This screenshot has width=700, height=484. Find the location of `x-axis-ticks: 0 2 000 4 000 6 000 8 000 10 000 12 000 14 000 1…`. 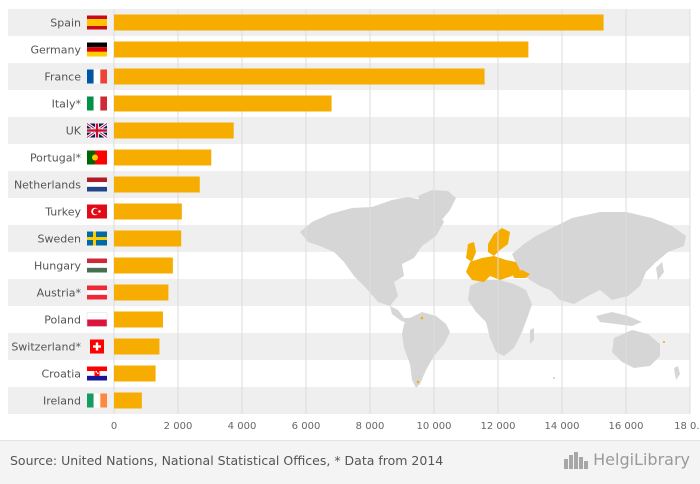

x-axis-ticks: 0 2 000 4 000 6 000 8 000 10 000 12 000 14 000 1… is located at coordinates (405, 426).